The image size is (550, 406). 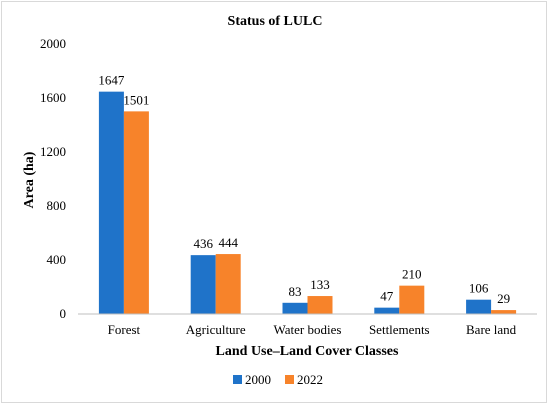 I want to click on y-tick-label: 1200, so click(x=53, y=151).